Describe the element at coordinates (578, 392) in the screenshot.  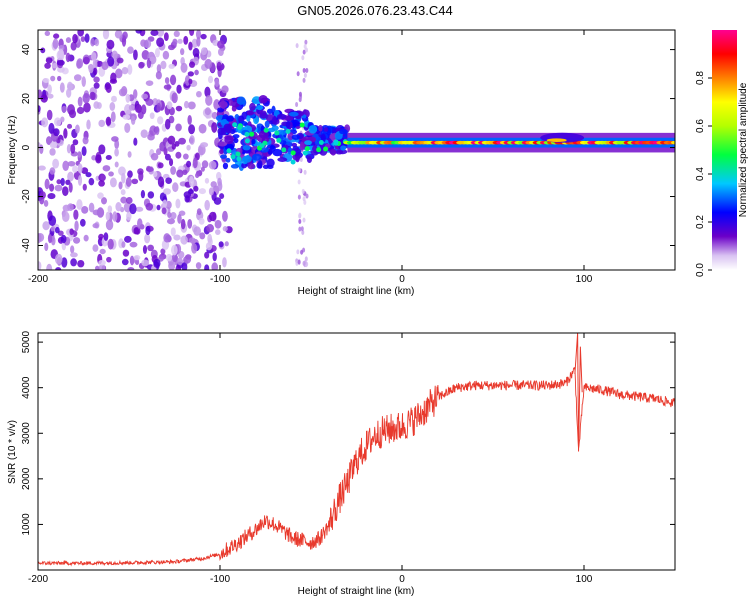
I see `snr-spike` at that location.